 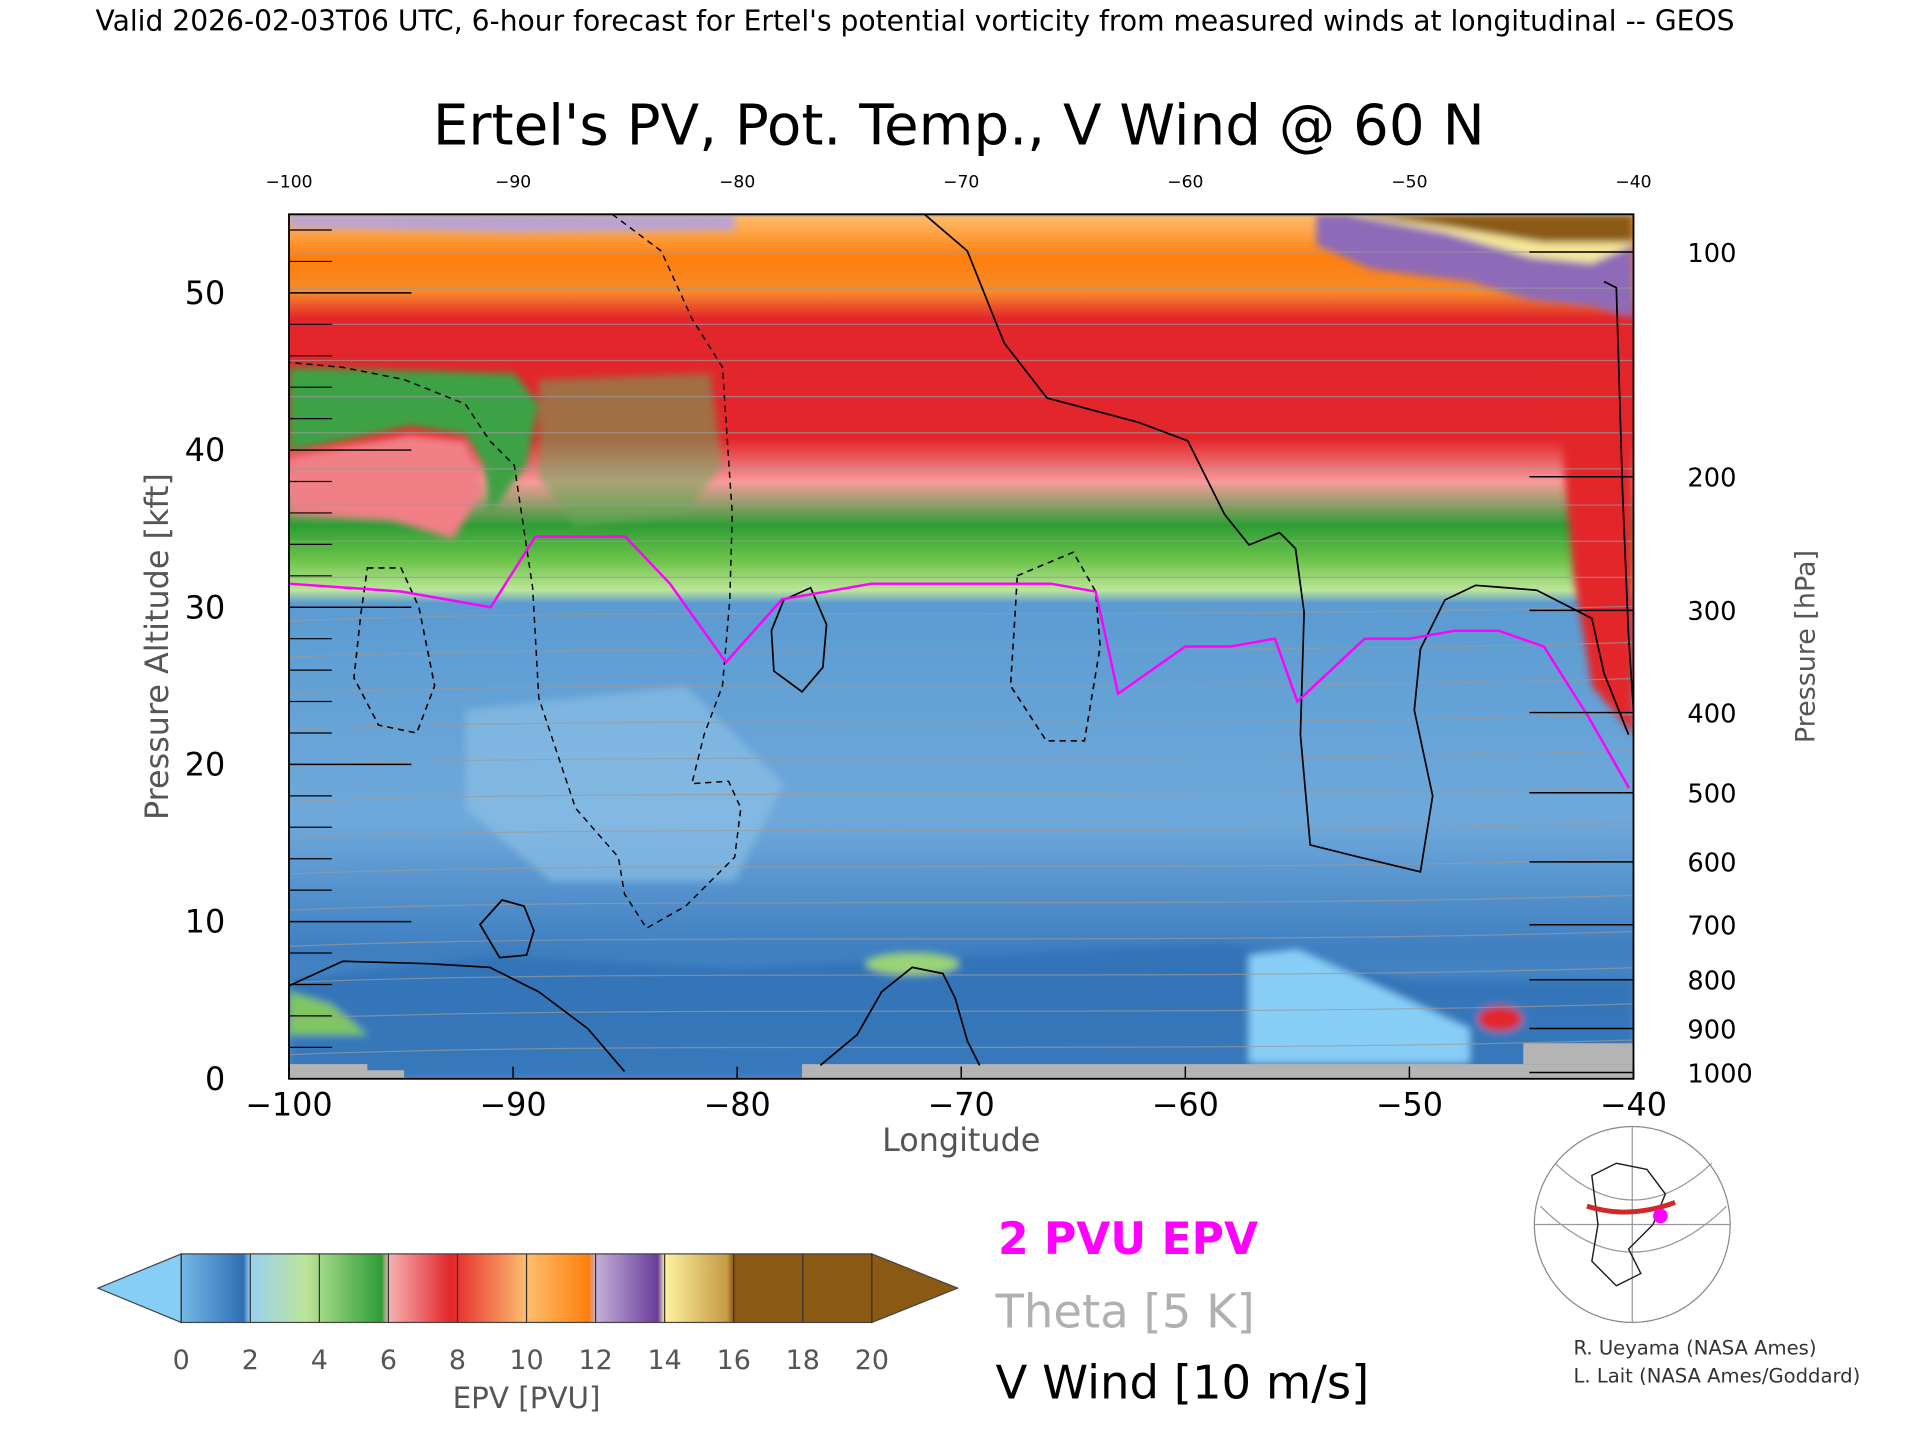 I want to click on sky-blue-surface, so click(x=1359, y=1005).